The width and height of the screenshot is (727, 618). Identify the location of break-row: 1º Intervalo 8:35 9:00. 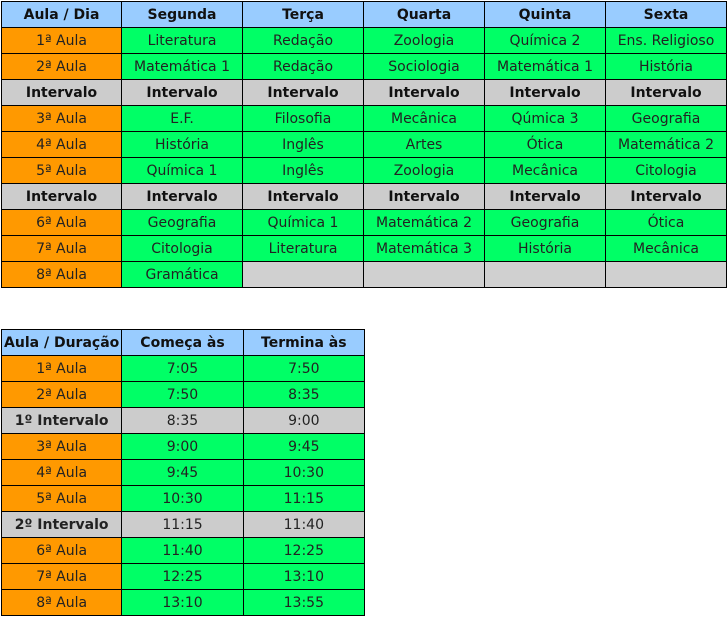
(183, 420).